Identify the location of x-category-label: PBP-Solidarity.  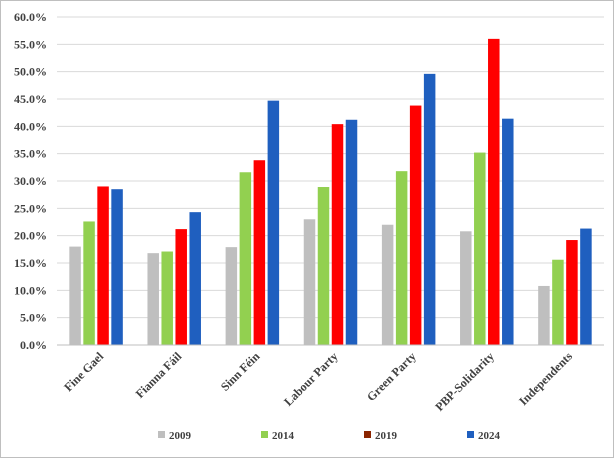
(464, 381).